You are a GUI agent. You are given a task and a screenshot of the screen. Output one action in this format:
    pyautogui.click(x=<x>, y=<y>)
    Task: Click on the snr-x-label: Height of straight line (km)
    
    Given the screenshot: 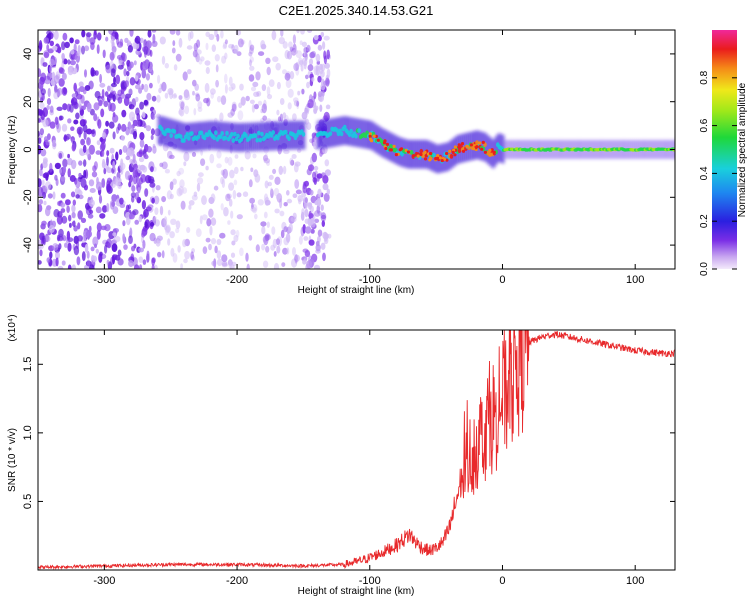 What is the action you would take?
    pyautogui.click(x=356, y=591)
    